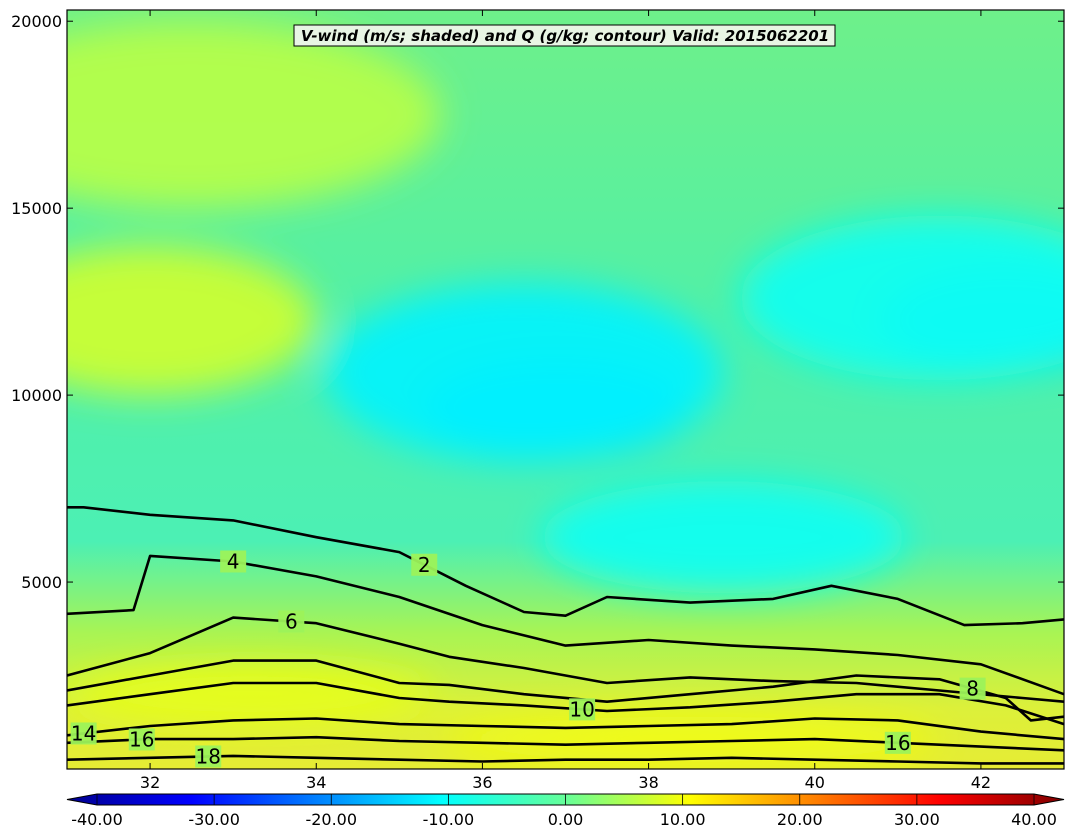 Image resolution: width=1074 pixels, height=838 pixels. What do you see at coordinates (683, 819) in the screenshot?
I see `colorbar-tick-label: 10.00` at bounding box center [683, 819].